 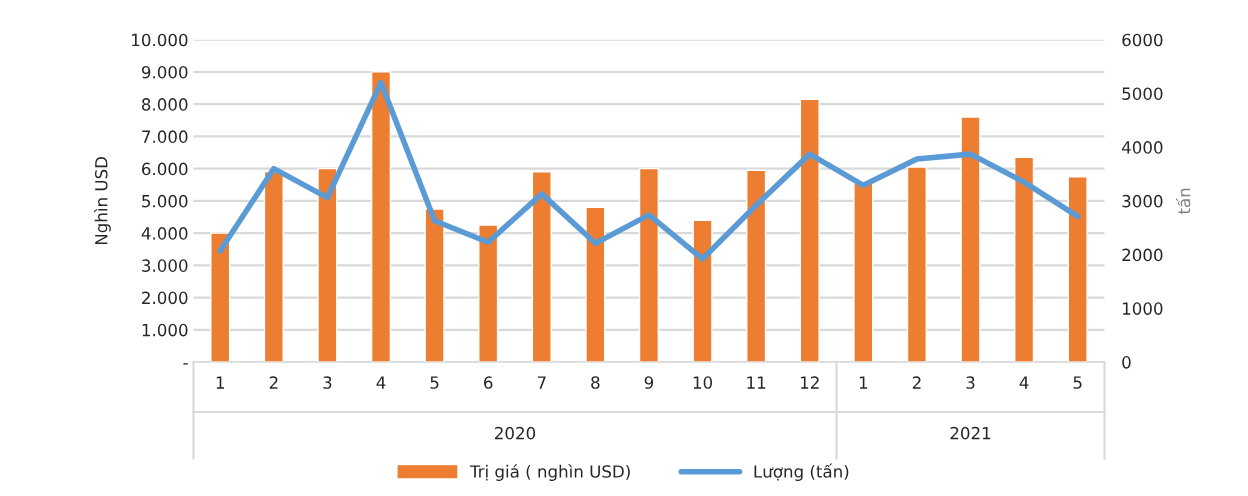 I want to click on x-tick-label: 12, so click(x=809, y=382).